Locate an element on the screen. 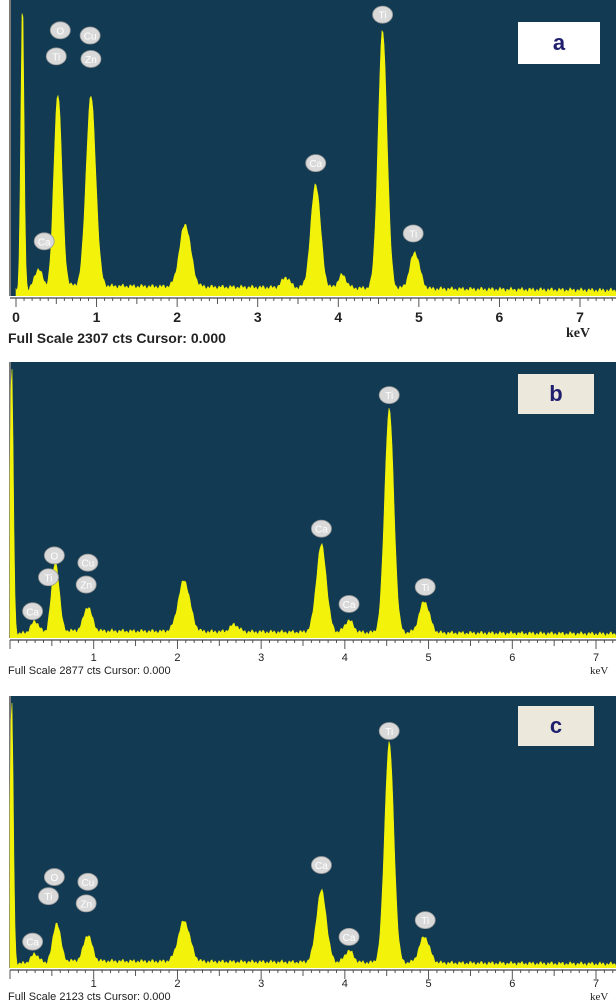 The width and height of the screenshot is (616, 1007). panel-label: c is located at coordinates (556, 726).